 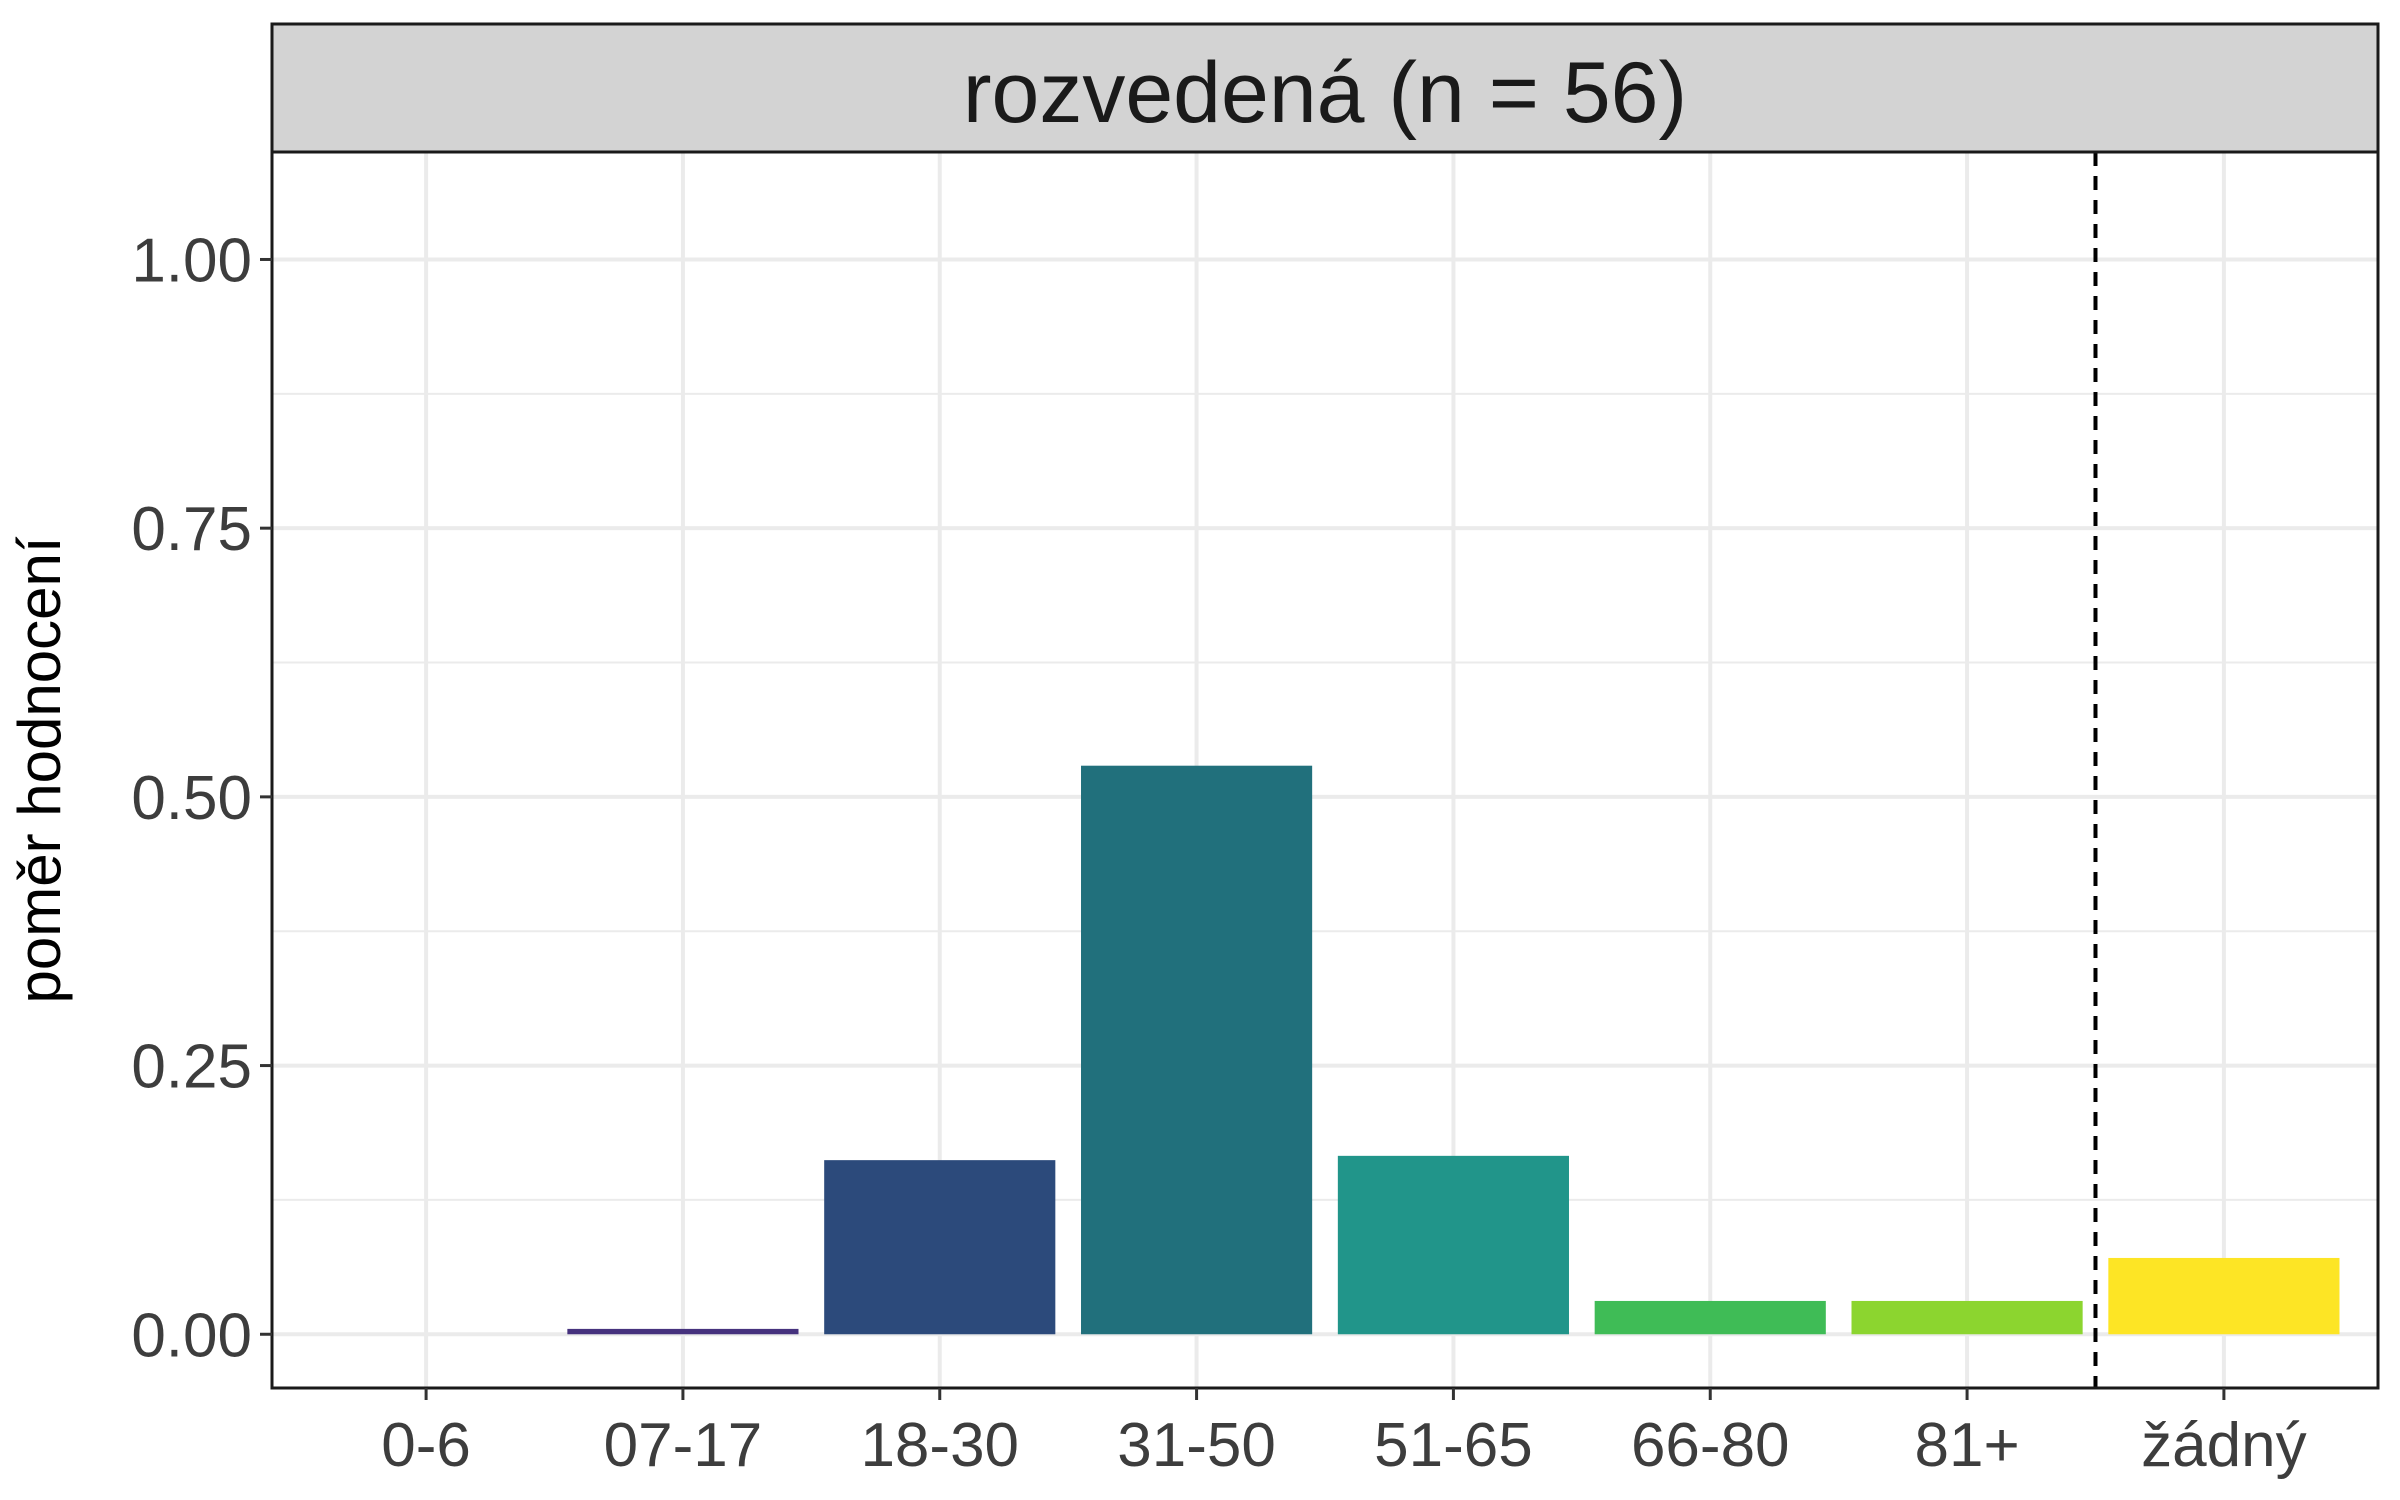 I want to click on x-tick-label: 18-30, so click(x=939, y=1445).